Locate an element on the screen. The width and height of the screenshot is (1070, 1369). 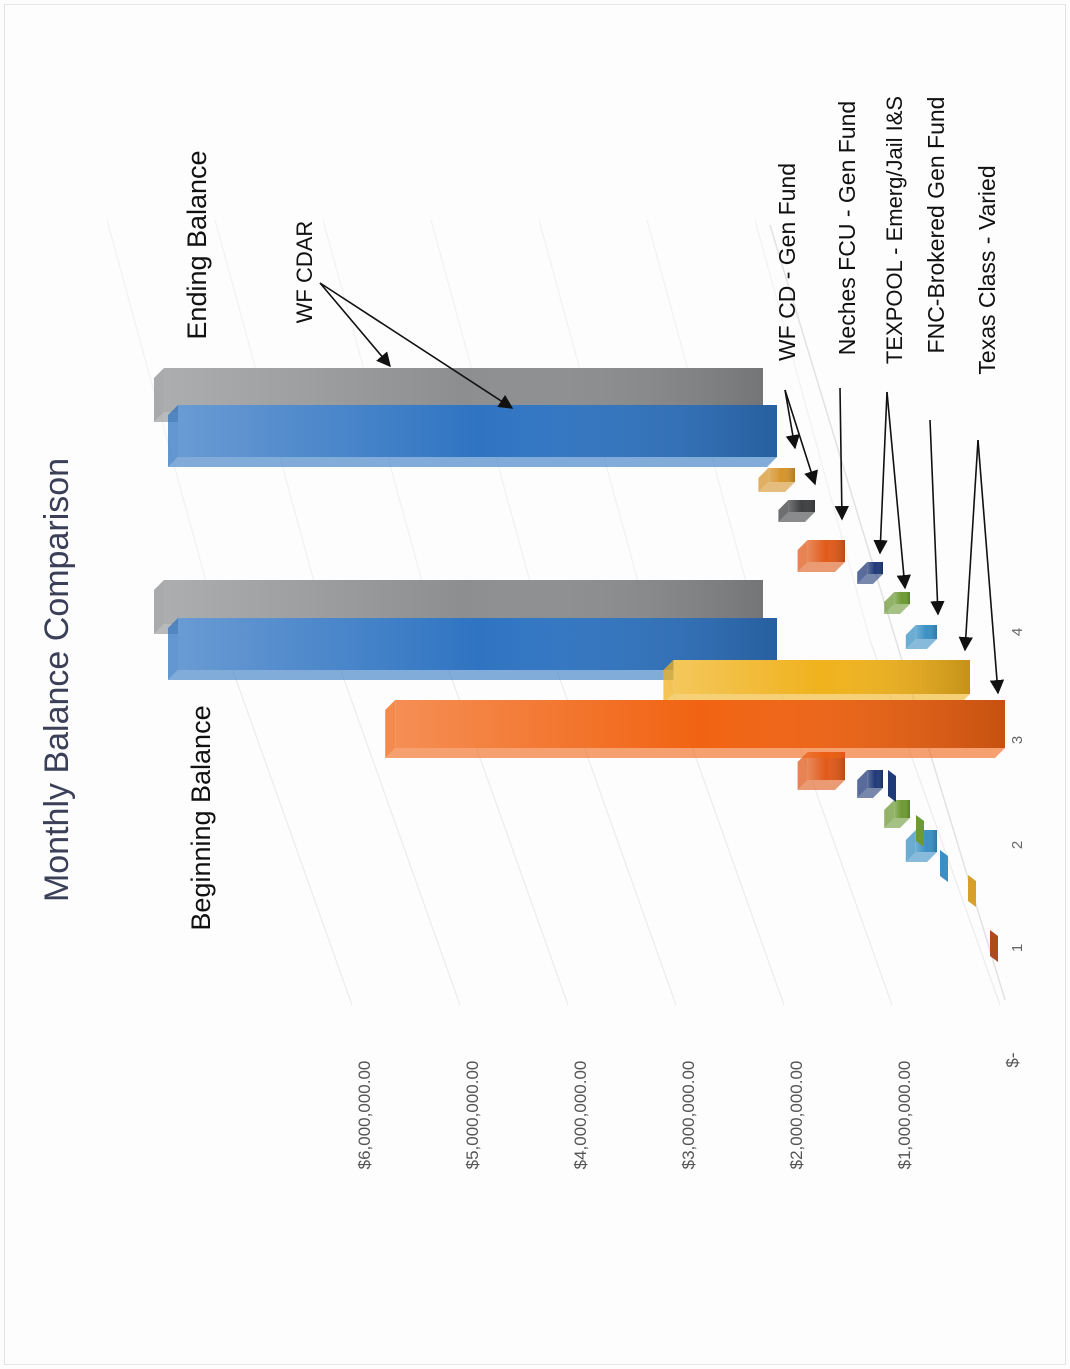
y-tick-0: $- is located at coordinates (1012, 1059).